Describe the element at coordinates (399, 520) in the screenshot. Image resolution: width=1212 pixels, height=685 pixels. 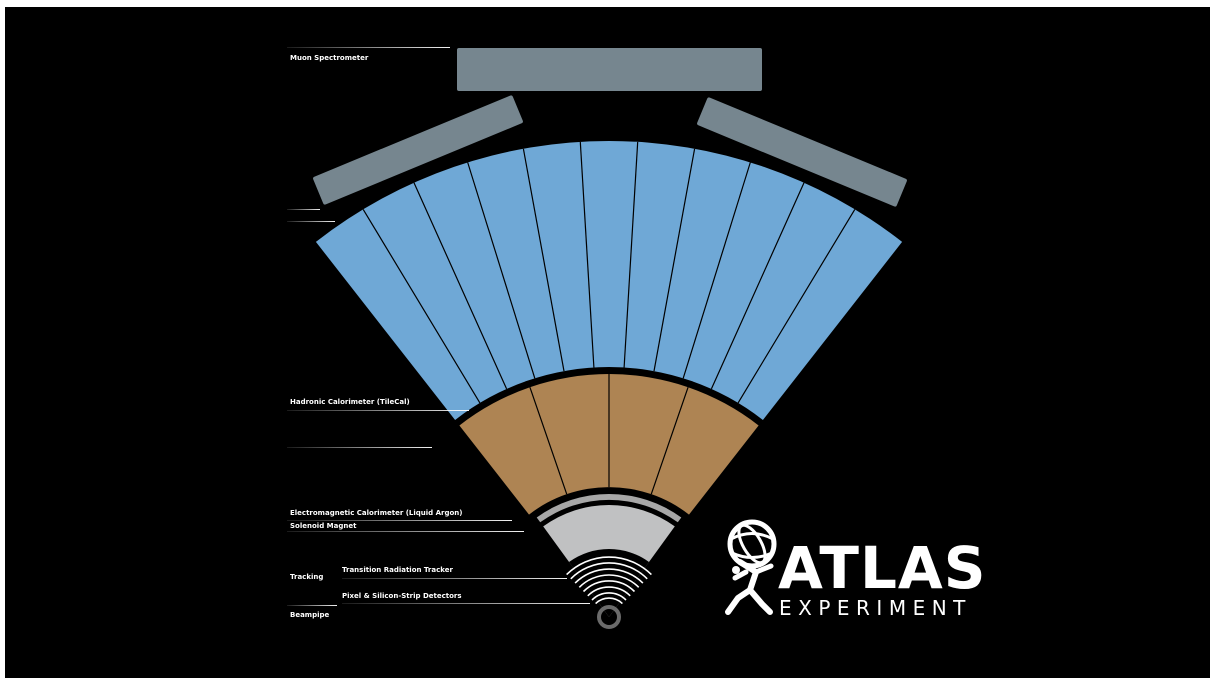
I see `em-leader-line` at that location.